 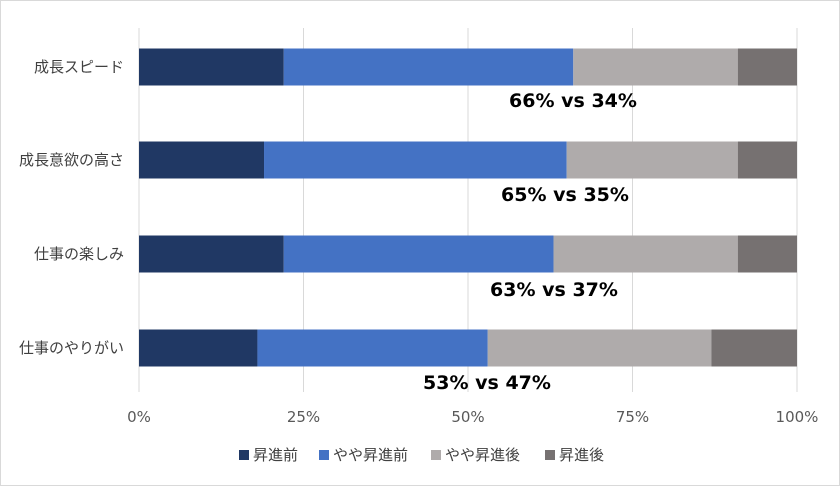 I want to click on category-label: 成長意欲の高さ, so click(x=71, y=160).